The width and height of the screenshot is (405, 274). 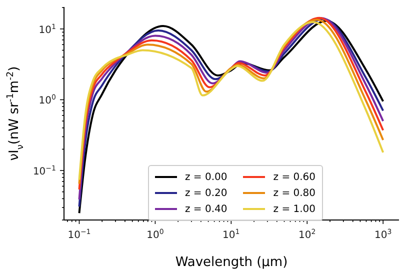 I want to click on legend-label: z = 0.60, so click(x=294, y=177).